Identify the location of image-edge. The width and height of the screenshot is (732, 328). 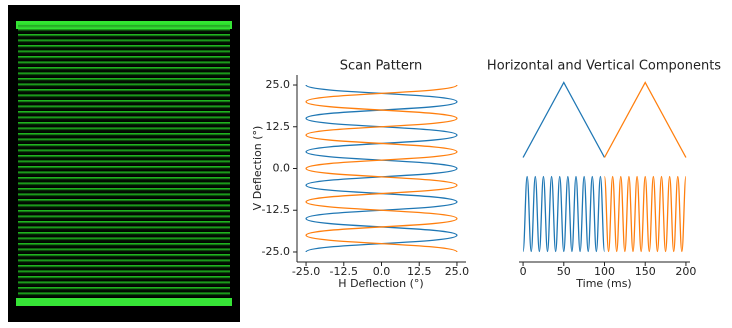
(124, 302).